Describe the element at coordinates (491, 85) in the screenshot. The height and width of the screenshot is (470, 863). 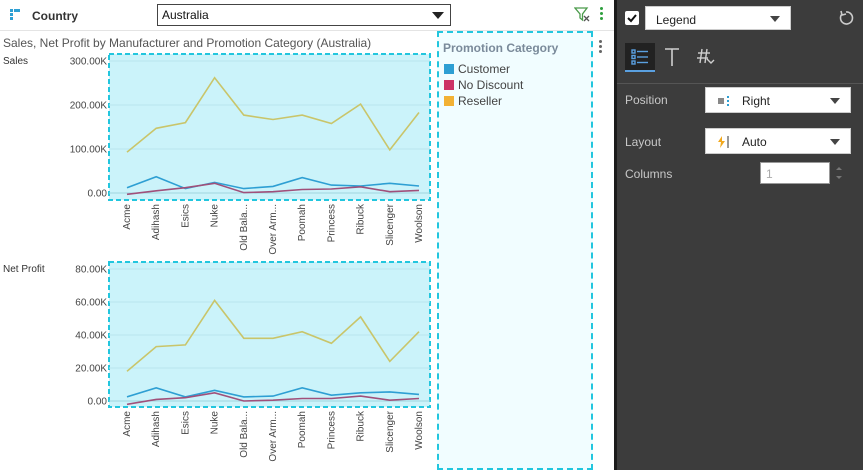
I see `legend-label: No Discount` at that location.